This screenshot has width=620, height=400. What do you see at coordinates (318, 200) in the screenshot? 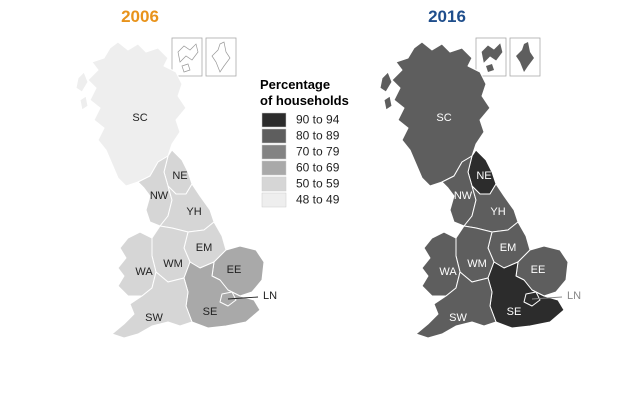
I see `legend-label: 48 to 49` at bounding box center [318, 200].